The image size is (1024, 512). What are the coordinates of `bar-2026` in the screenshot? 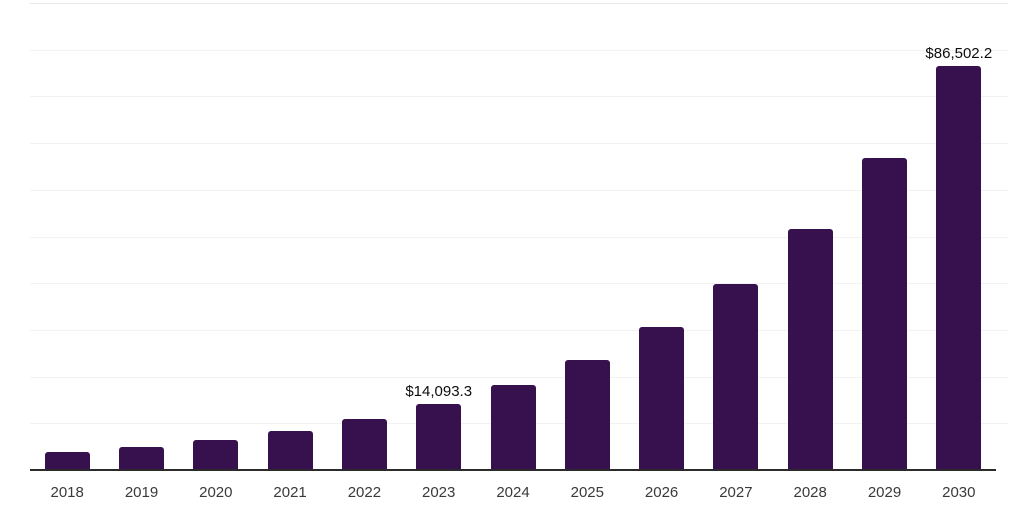 It's located at (662, 398).